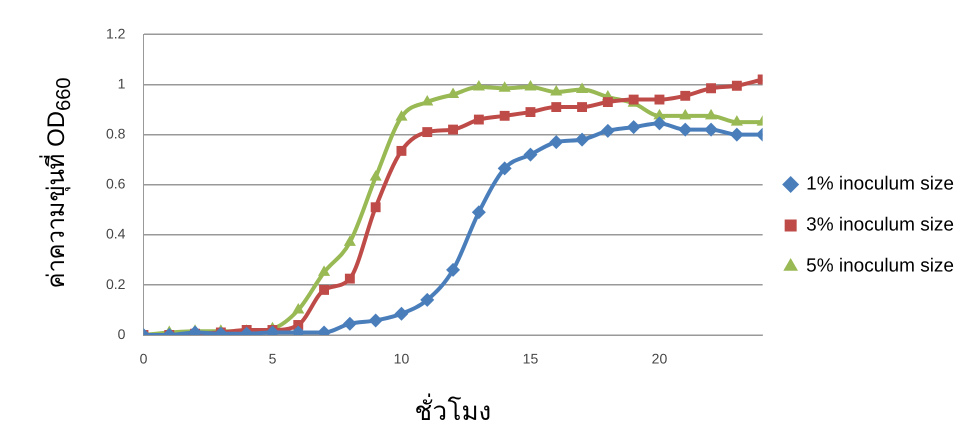  Describe the element at coordinates (122, 334) in the screenshot. I see `y-tick-label: 0` at that location.